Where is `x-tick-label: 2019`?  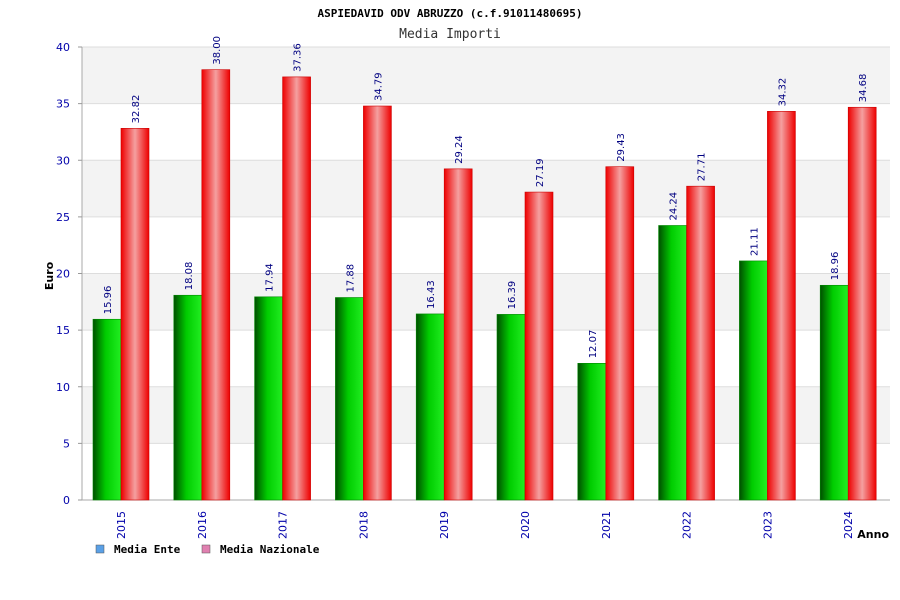
x-tick-label: 2019 is located at coordinates (444, 525).